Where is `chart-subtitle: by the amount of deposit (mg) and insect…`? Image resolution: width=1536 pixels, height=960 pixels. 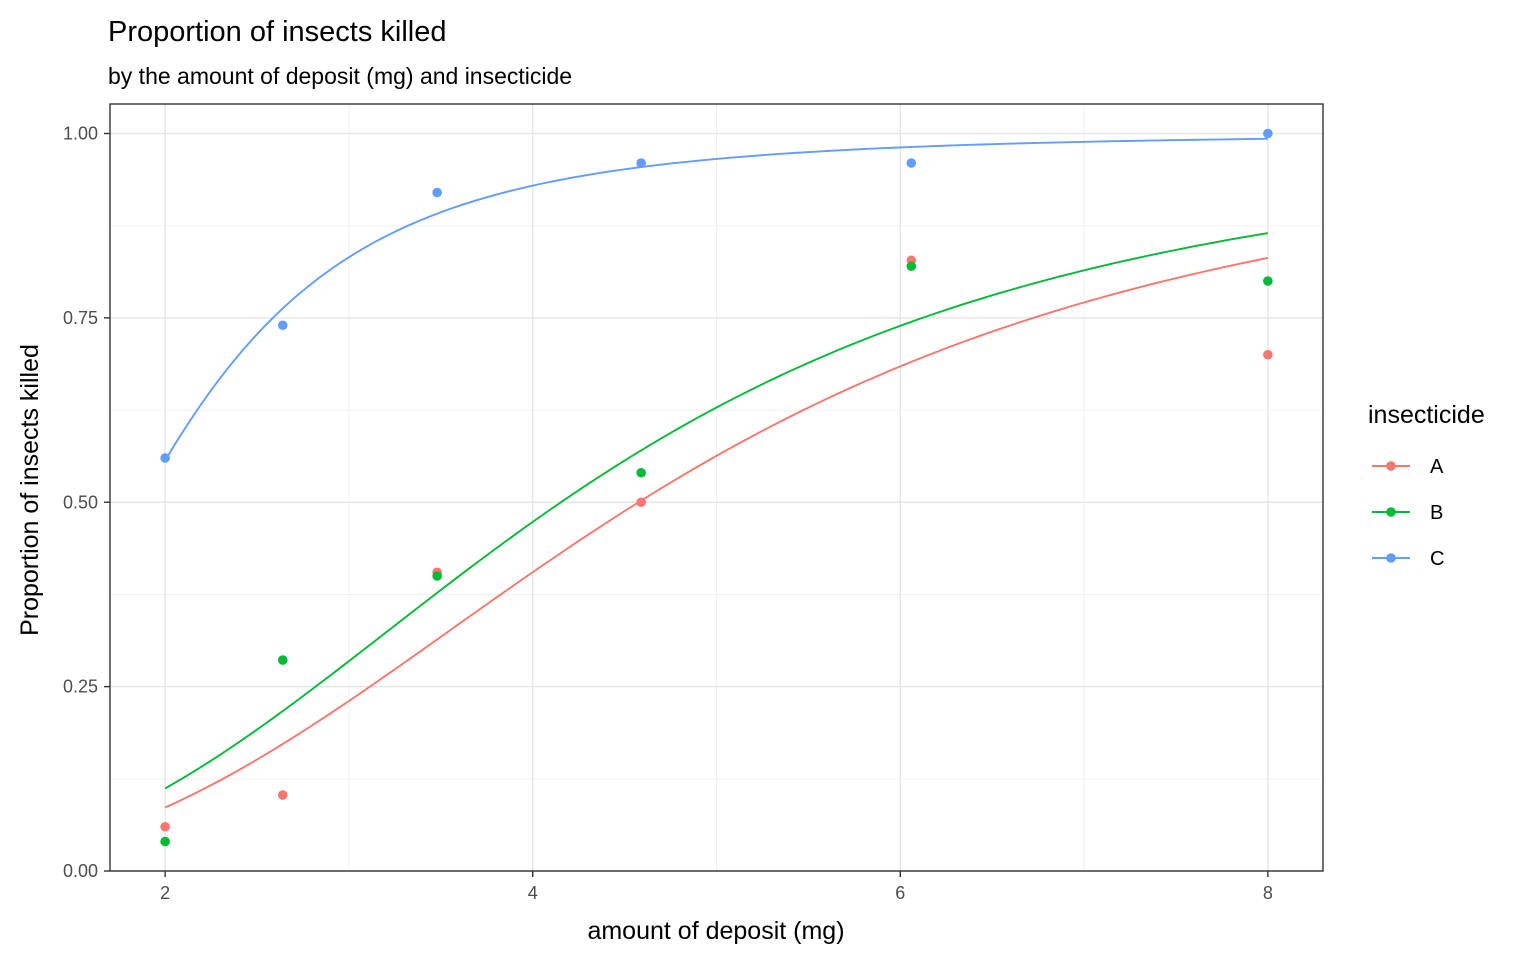 chart-subtitle: by the amount of deposit (mg) and insect… is located at coordinates (340, 76).